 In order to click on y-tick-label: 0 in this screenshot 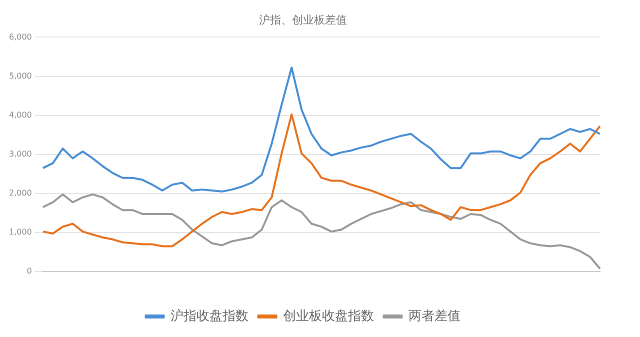, I will do `click(29, 271)`.